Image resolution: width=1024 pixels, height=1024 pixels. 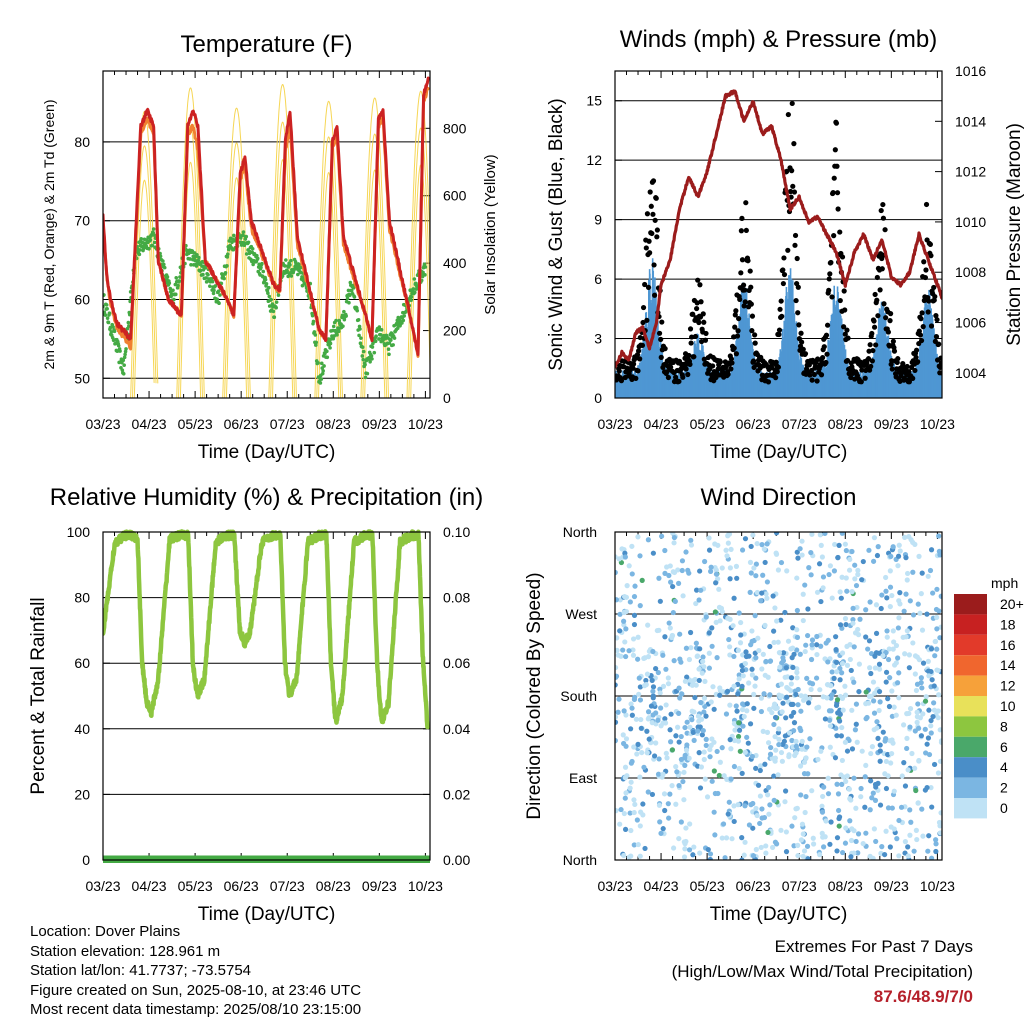 What do you see at coordinates (583, 778) in the screenshot?
I see `direction-ytick-label: East` at bounding box center [583, 778].